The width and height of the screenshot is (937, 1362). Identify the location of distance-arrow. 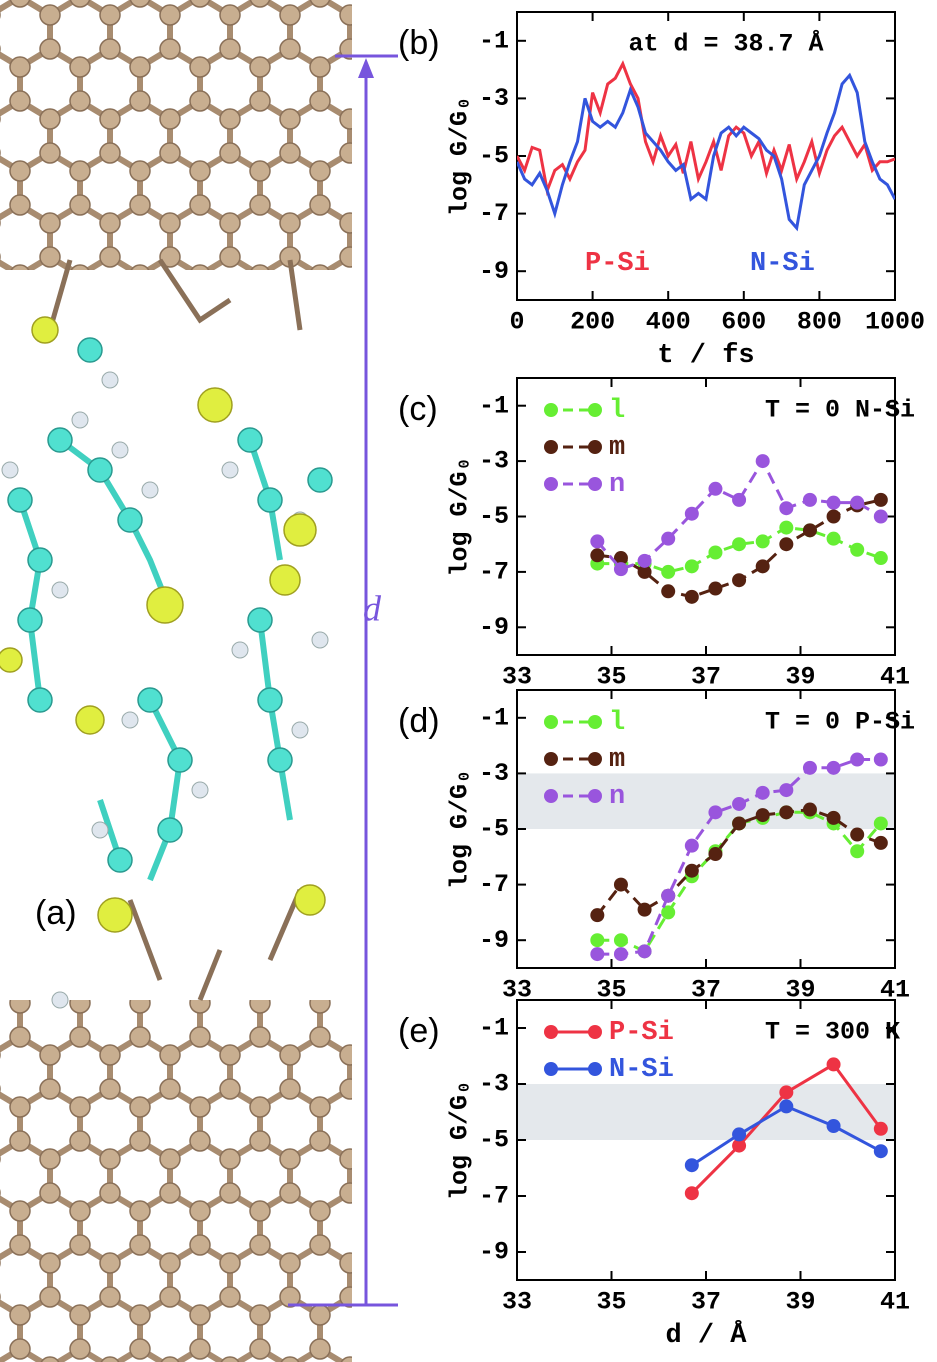
(343, 680).